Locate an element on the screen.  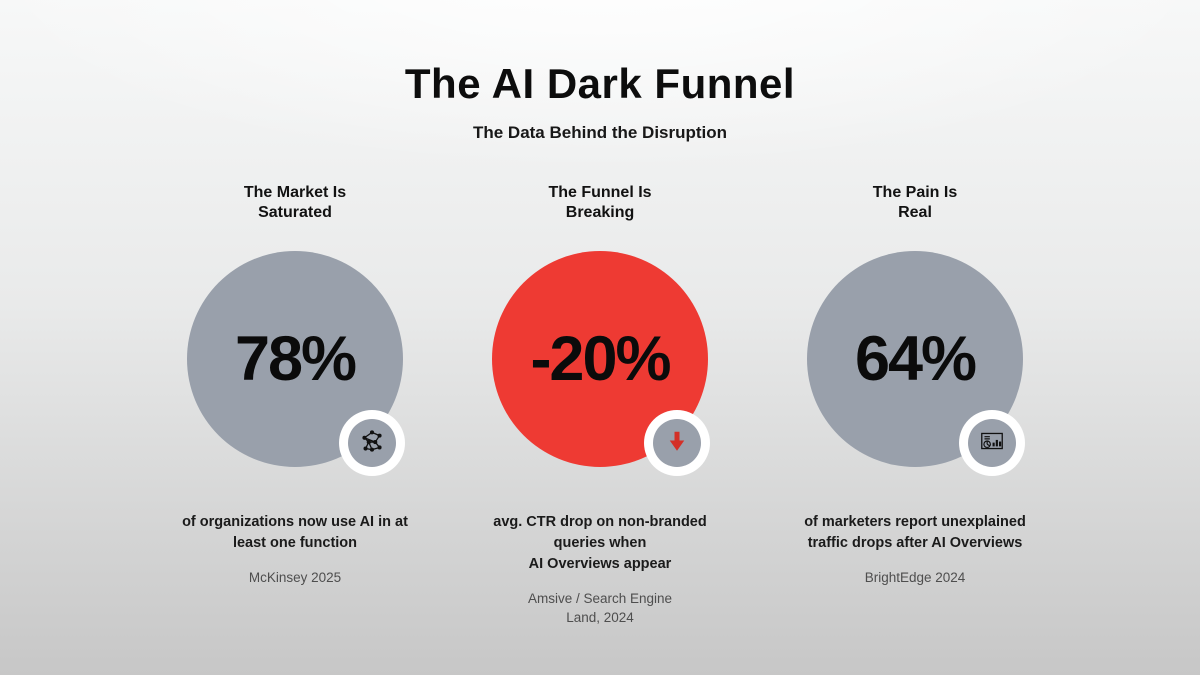
stat-value: 78% is located at coordinates (295, 359).